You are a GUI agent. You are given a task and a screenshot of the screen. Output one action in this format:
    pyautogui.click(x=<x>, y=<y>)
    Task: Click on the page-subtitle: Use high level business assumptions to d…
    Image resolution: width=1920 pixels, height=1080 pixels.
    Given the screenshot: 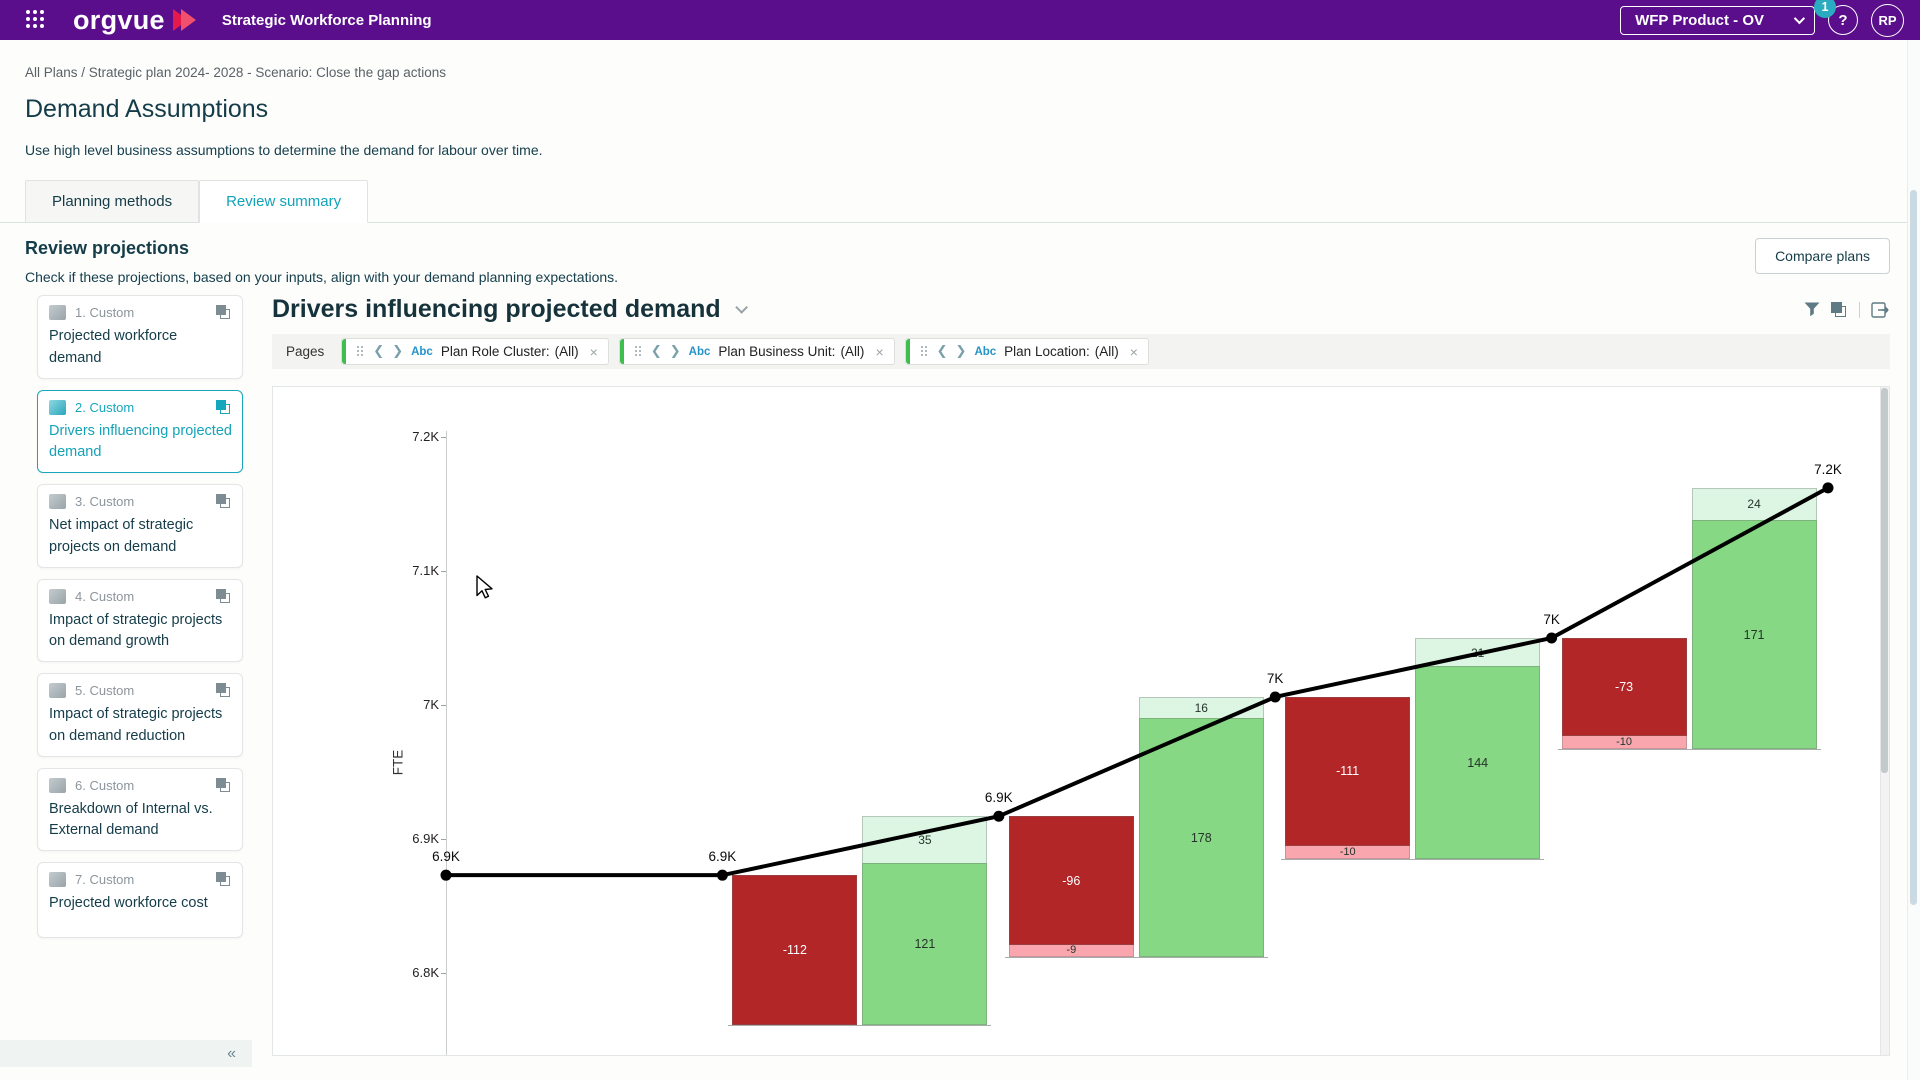 What is the action you would take?
    pyautogui.click(x=284, y=150)
    